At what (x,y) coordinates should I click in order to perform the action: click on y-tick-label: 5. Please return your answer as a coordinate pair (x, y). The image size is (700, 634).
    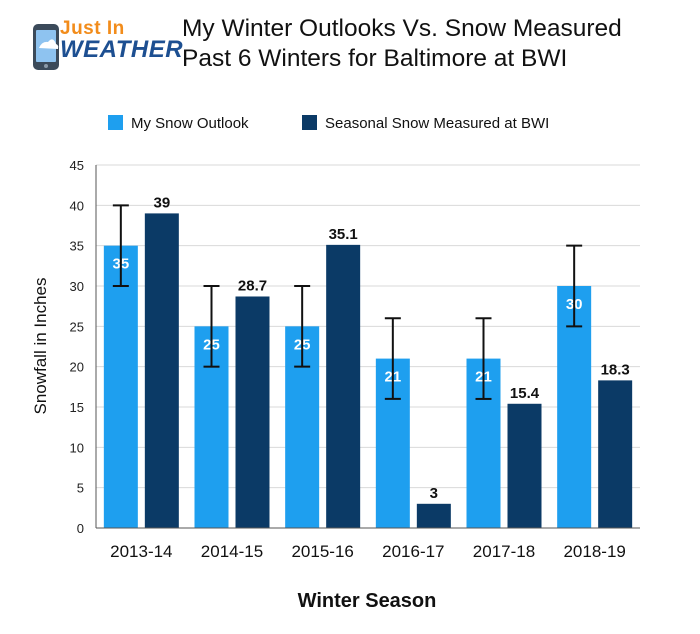
    Looking at the image, I should click on (80, 488).